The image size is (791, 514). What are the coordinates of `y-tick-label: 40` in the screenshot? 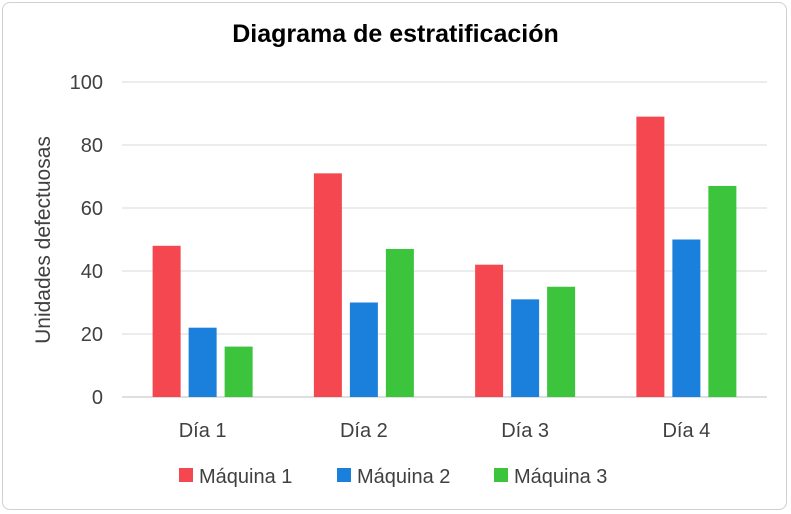 It's located at (92, 272).